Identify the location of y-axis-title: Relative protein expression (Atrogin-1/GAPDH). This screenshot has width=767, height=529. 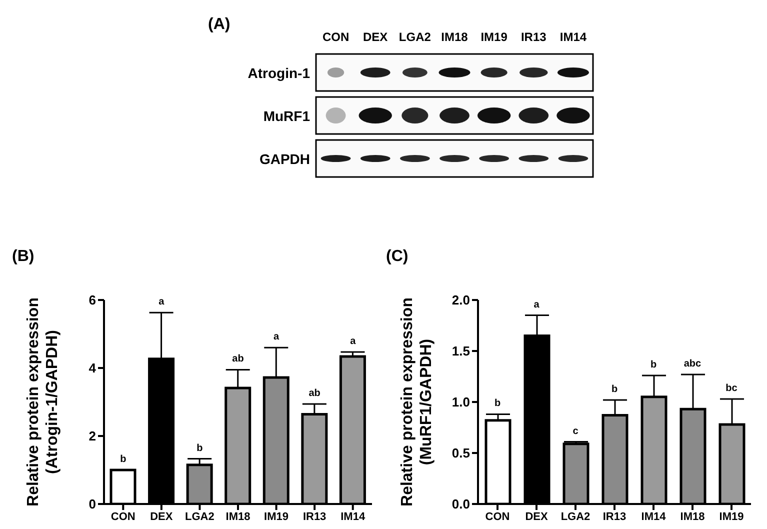
(43, 402).